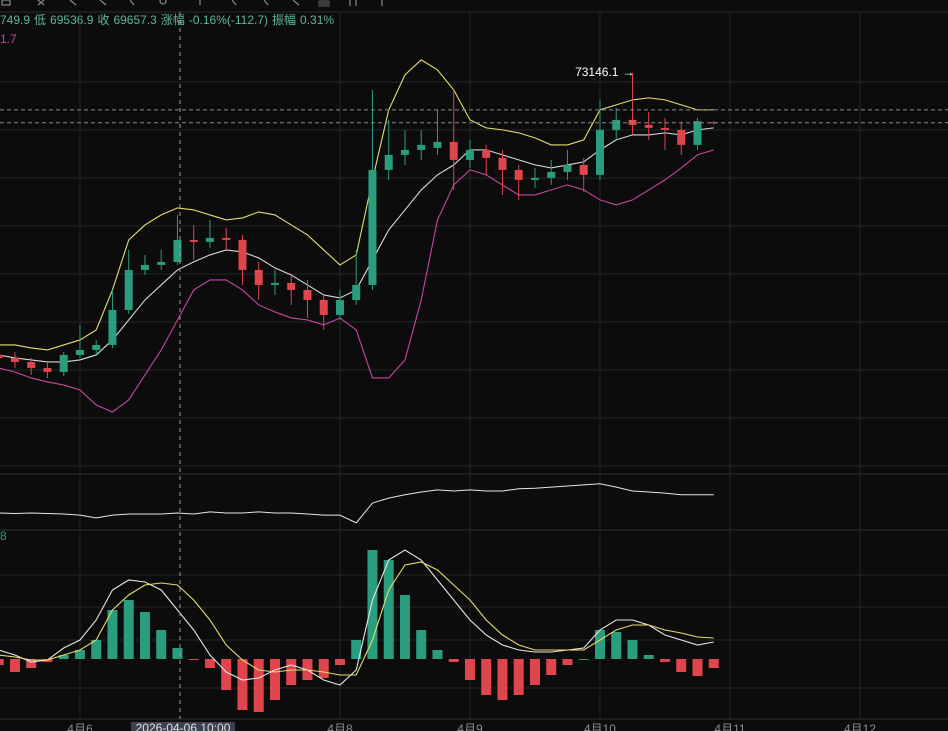 Image resolution: width=948 pixels, height=731 pixels. What do you see at coordinates (3, 536) in the screenshot?
I see `panel-label: 8` at bounding box center [3, 536].